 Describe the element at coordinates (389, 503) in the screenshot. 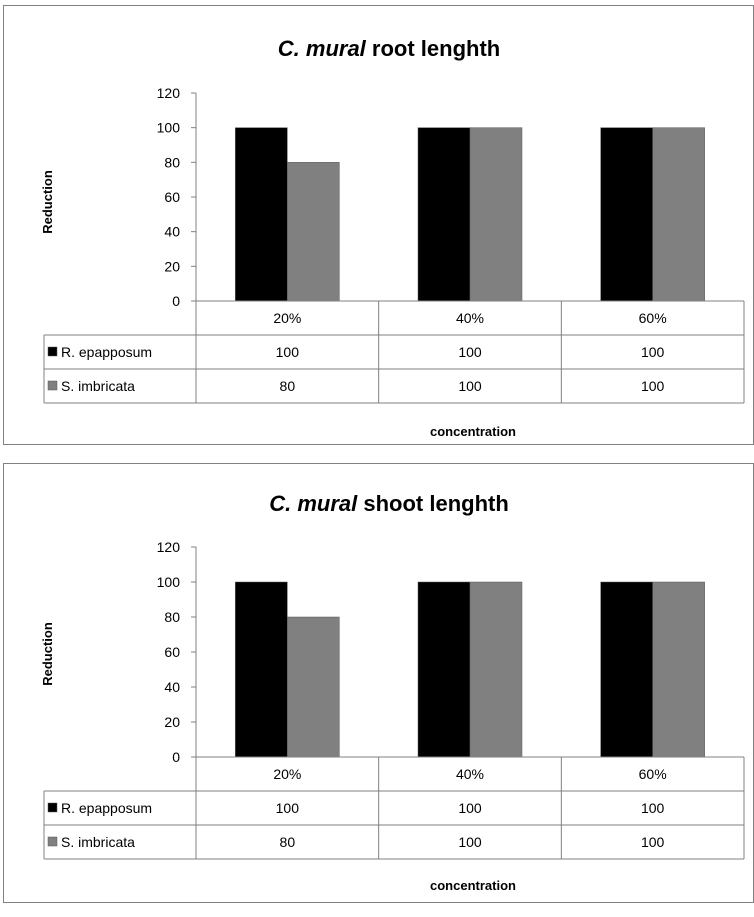

I see `chart-title: C. mural shoot lenghth` at that location.